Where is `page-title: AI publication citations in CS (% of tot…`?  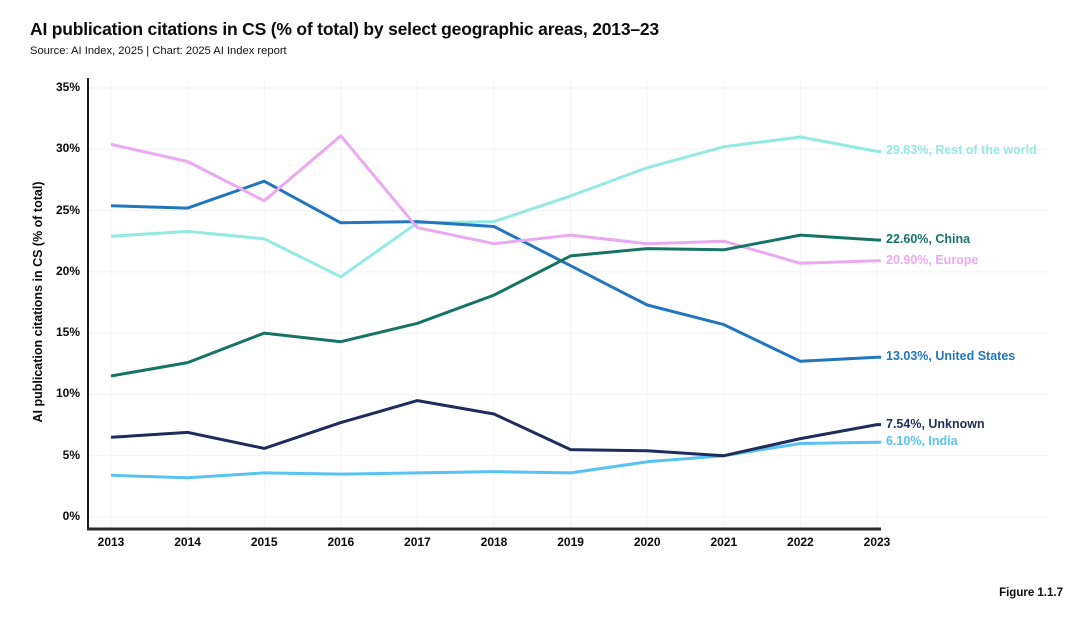 page-title: AI publication citations in CS (% of tot… is located at coordinates (344, 29).